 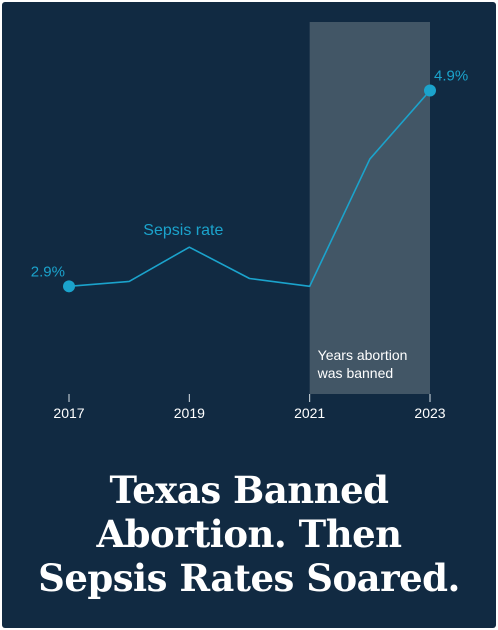 I want to click on point-2017, so click(x=69, y=286).